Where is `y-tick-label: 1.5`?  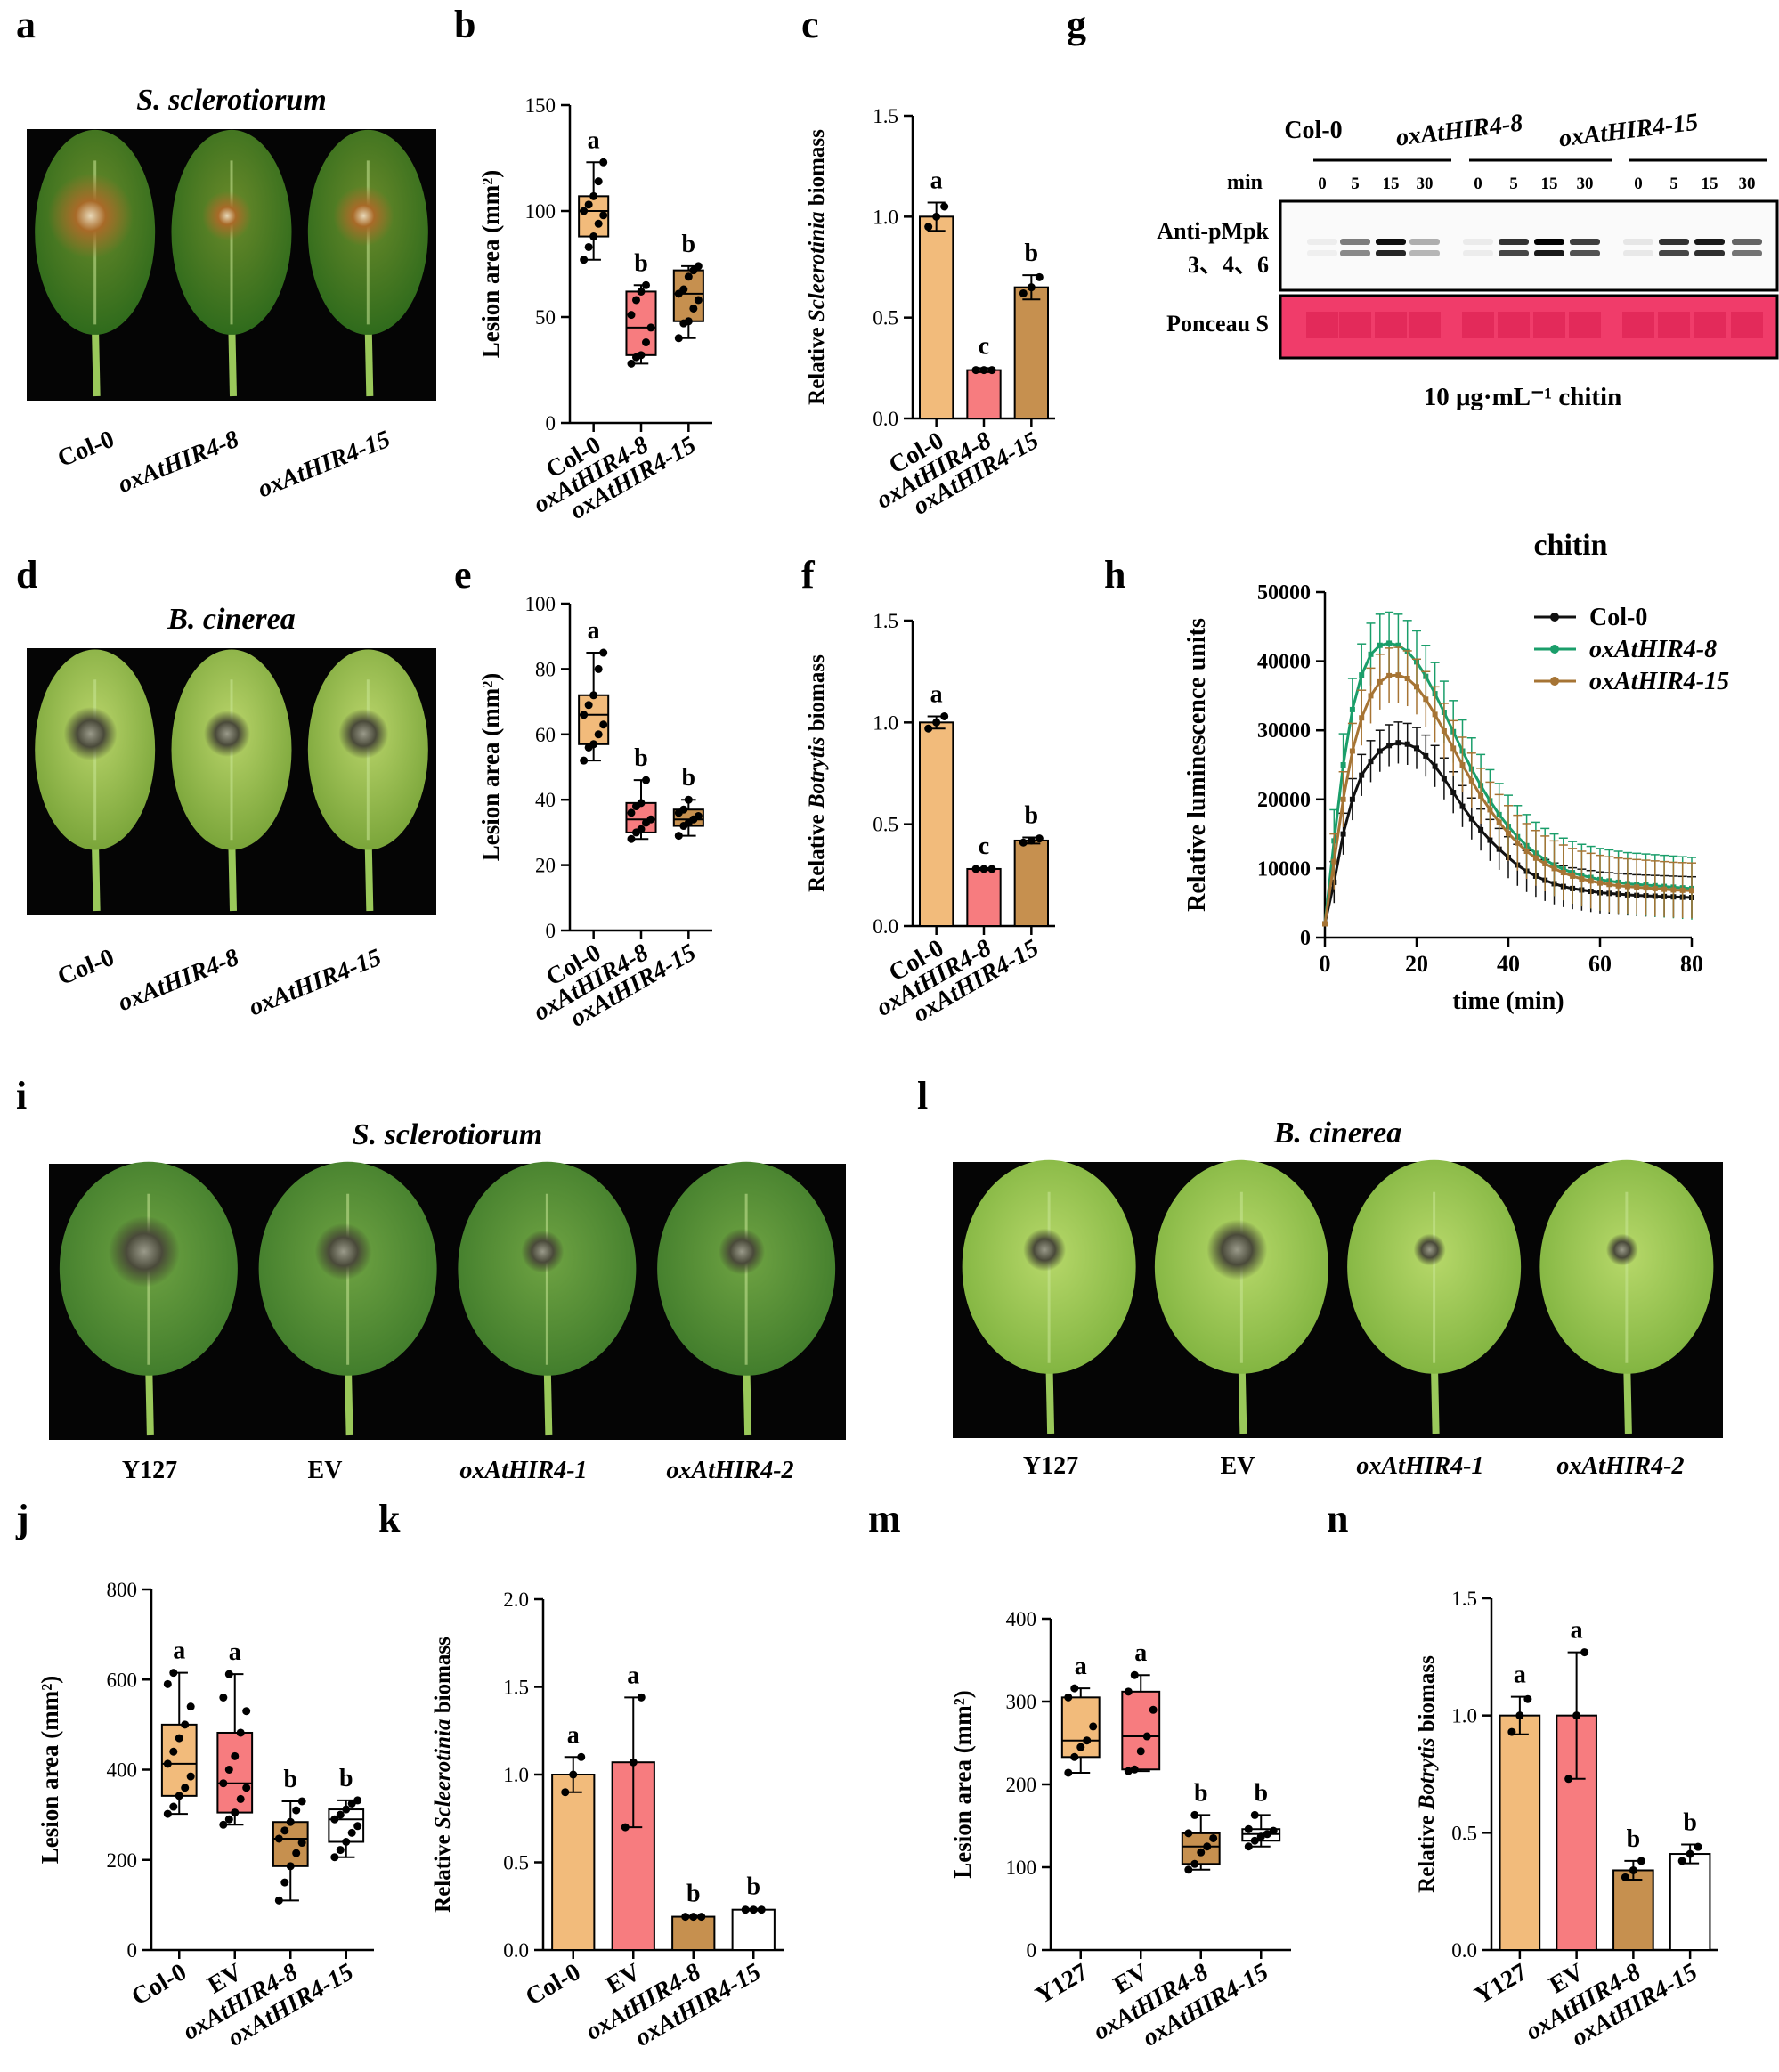 y-tick-label: 1.5 is located at coordinates (516, 1688).